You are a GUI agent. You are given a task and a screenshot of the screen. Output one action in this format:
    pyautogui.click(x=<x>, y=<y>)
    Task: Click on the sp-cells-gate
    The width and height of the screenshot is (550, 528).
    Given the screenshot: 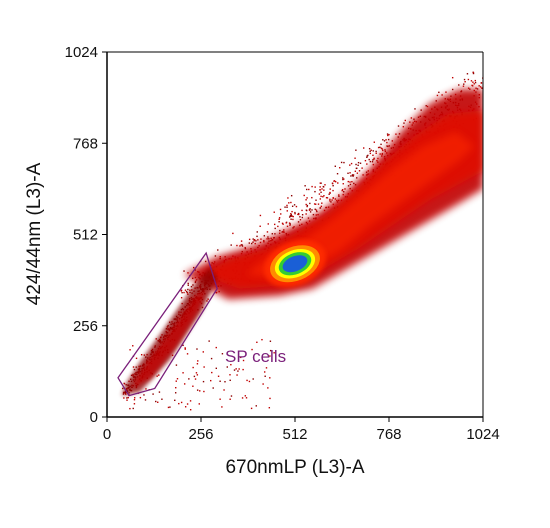 What is the action you would take?
    pyautogui.click(x=167, y=324)
    